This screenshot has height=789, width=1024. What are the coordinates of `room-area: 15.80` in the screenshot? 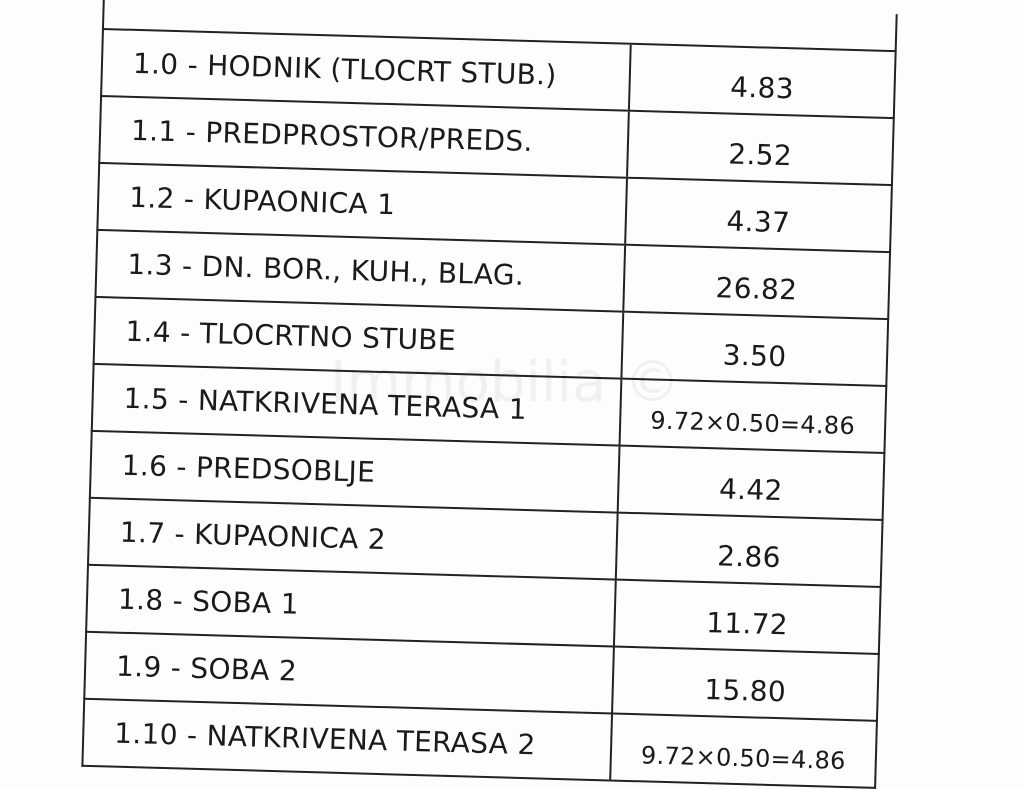 It's located at (745, 691).